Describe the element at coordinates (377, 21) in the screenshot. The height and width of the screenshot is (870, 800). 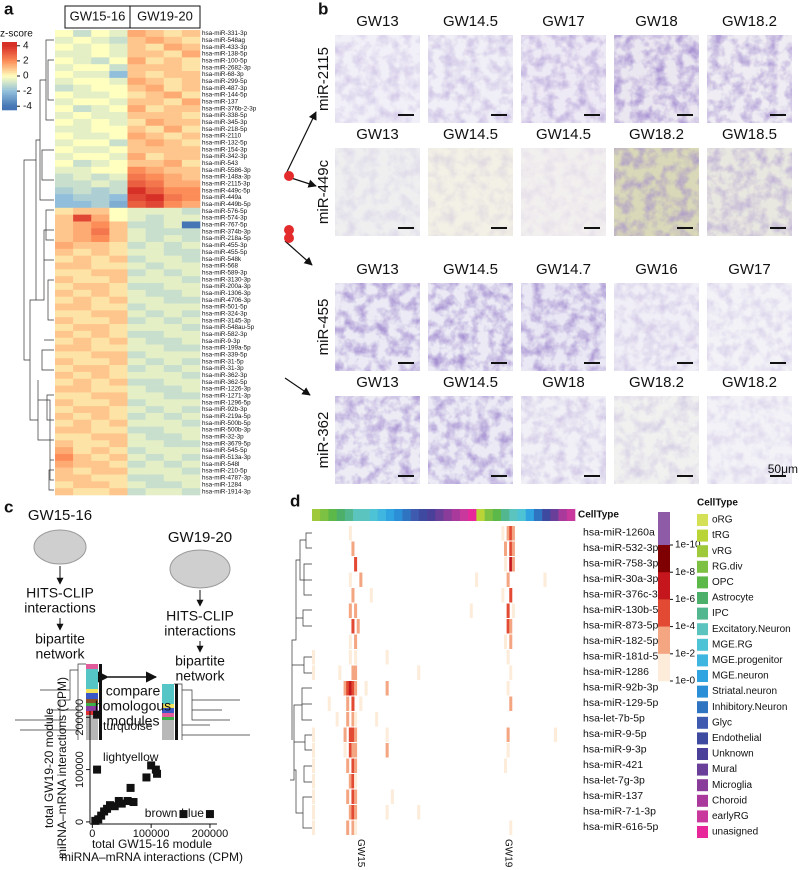
I see `stage-label: GW13` at that location.